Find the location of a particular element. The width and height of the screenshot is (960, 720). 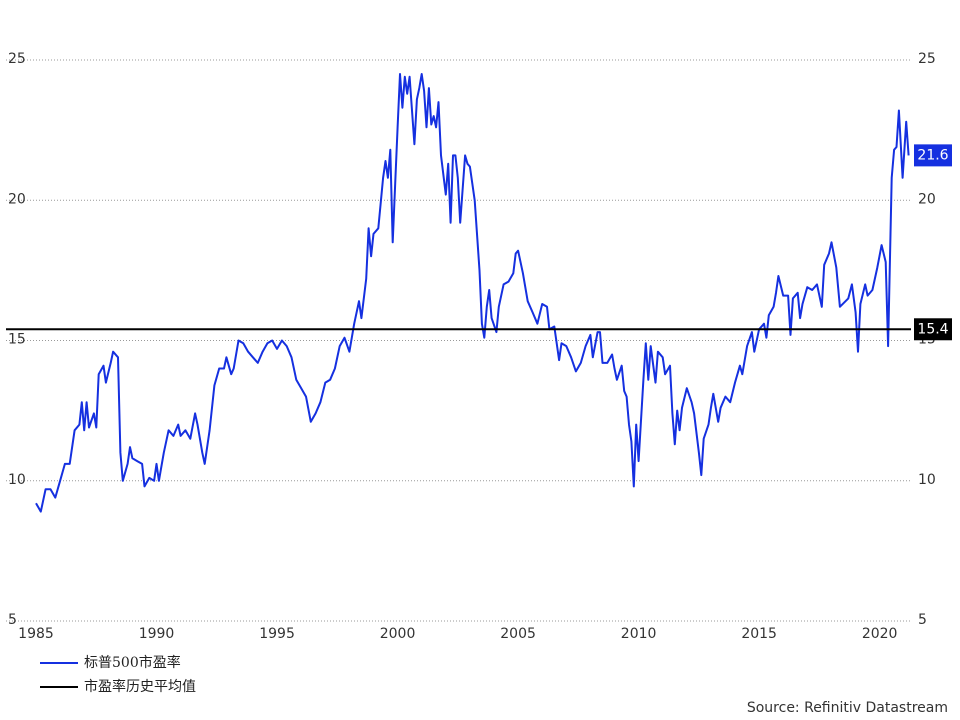

reference-label: 15.4 is located at coordinates (932, 329).